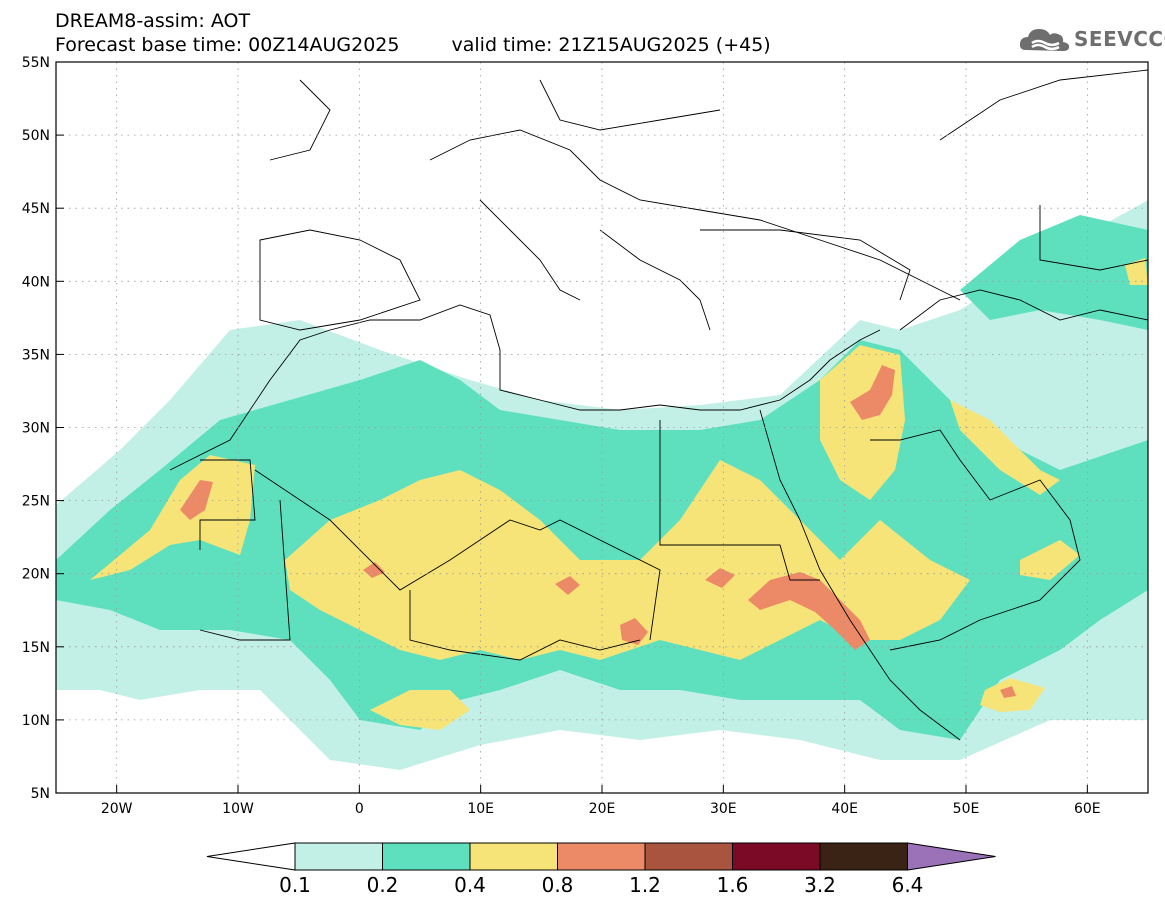 This screenshot has width=1165, height=905. Describe the element at coordinates (36, 721) in the screenshot. I see `lat-tick-label: 10N` at that location.